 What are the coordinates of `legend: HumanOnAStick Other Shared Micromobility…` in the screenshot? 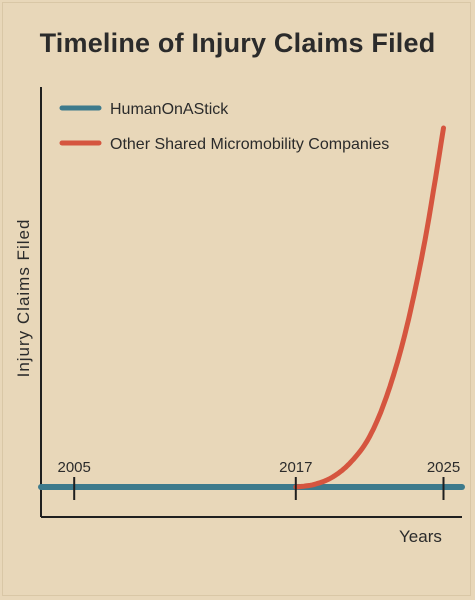 It's located at (224, 127).